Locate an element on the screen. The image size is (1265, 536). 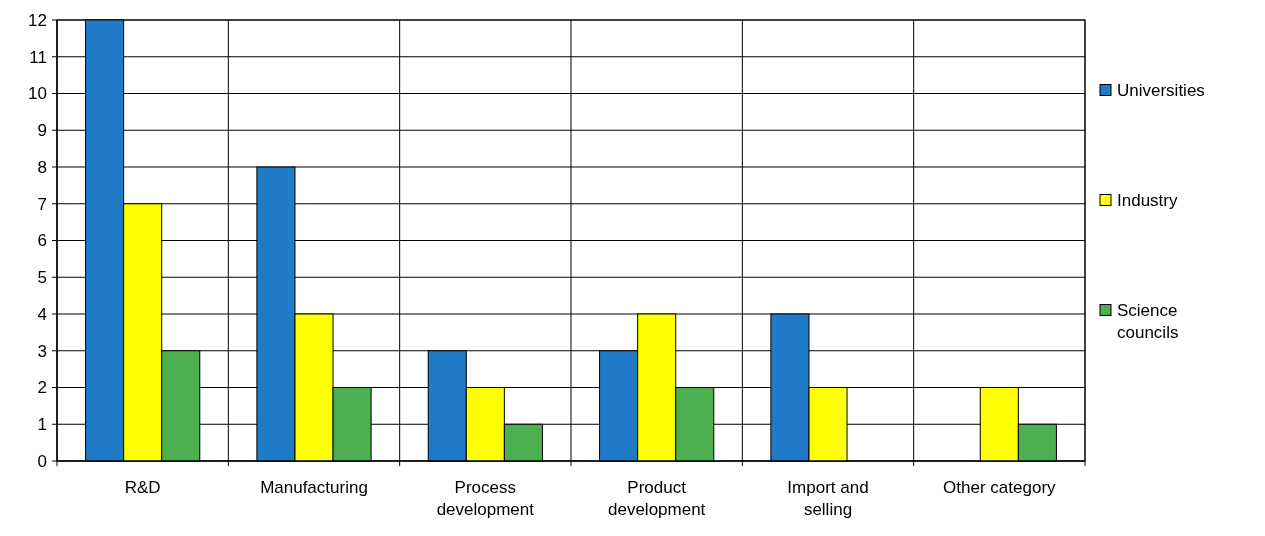
y-tick-label: 12 is located at coordinates (37, 20).